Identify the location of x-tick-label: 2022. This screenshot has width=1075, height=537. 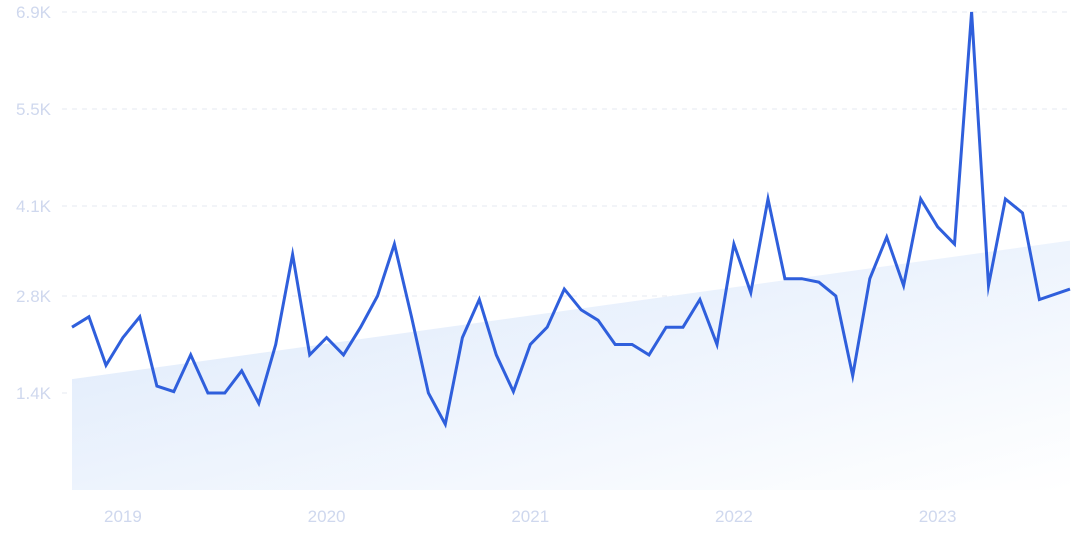
(734, 516).